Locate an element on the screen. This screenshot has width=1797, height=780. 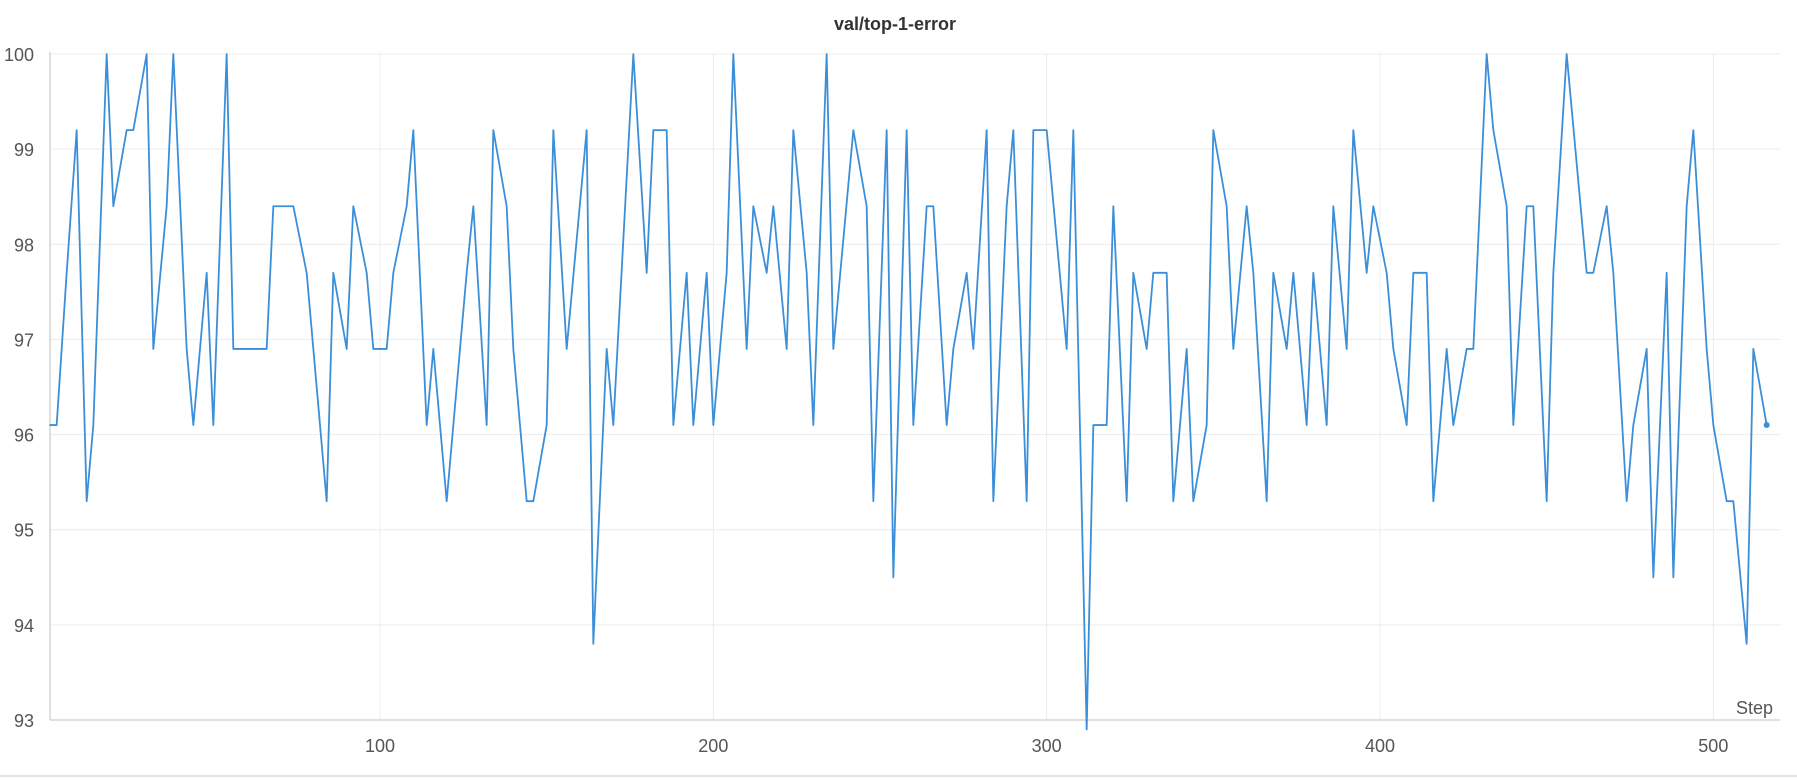
y-tick-label: 96 is located at coordinates (24, 436).